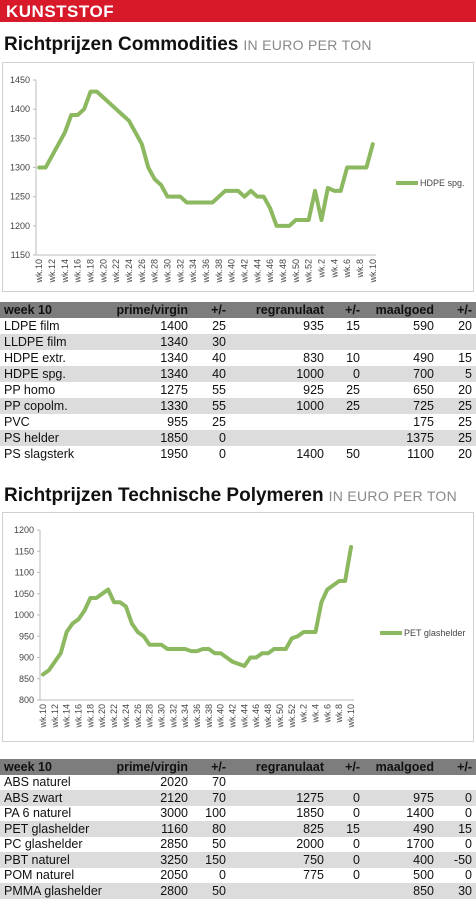 This screenshot has width=476, height=899. I want to click on cell: 50, so click(219, 844).